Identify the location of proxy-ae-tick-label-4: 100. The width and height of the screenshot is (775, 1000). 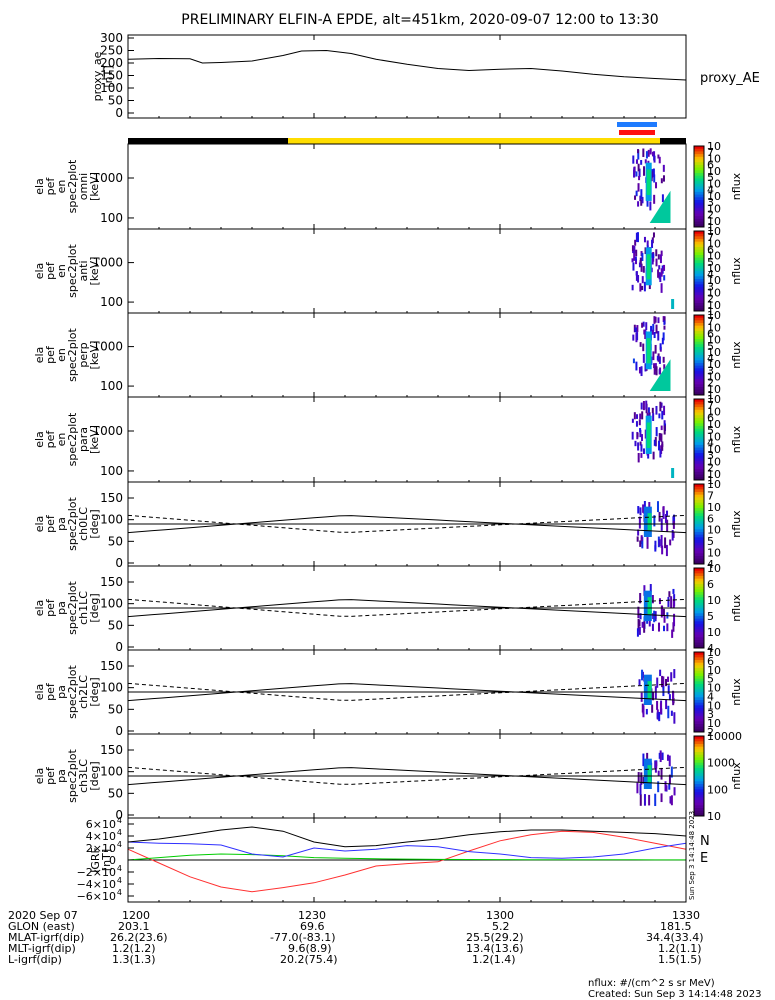
(111, 88).